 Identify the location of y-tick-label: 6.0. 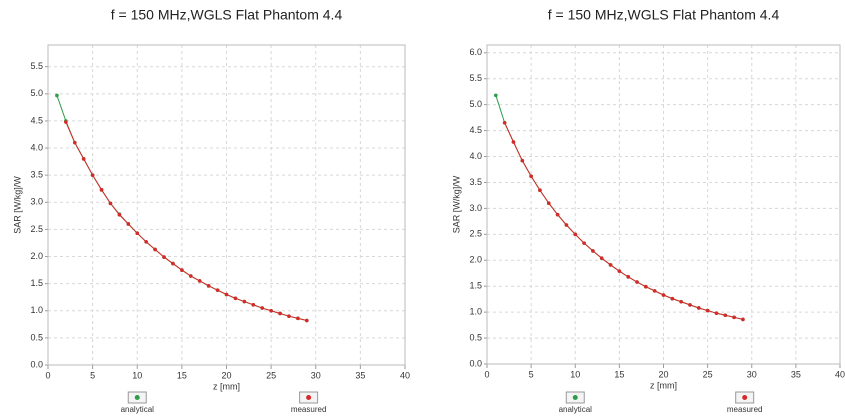
(475, 52).